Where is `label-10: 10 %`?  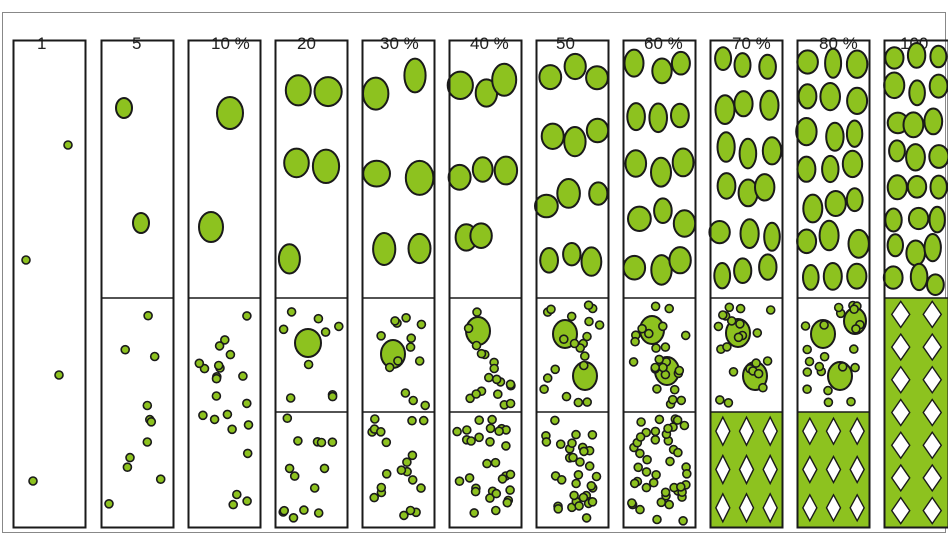
label-10: 10 % is located at coordinates (230, 43).